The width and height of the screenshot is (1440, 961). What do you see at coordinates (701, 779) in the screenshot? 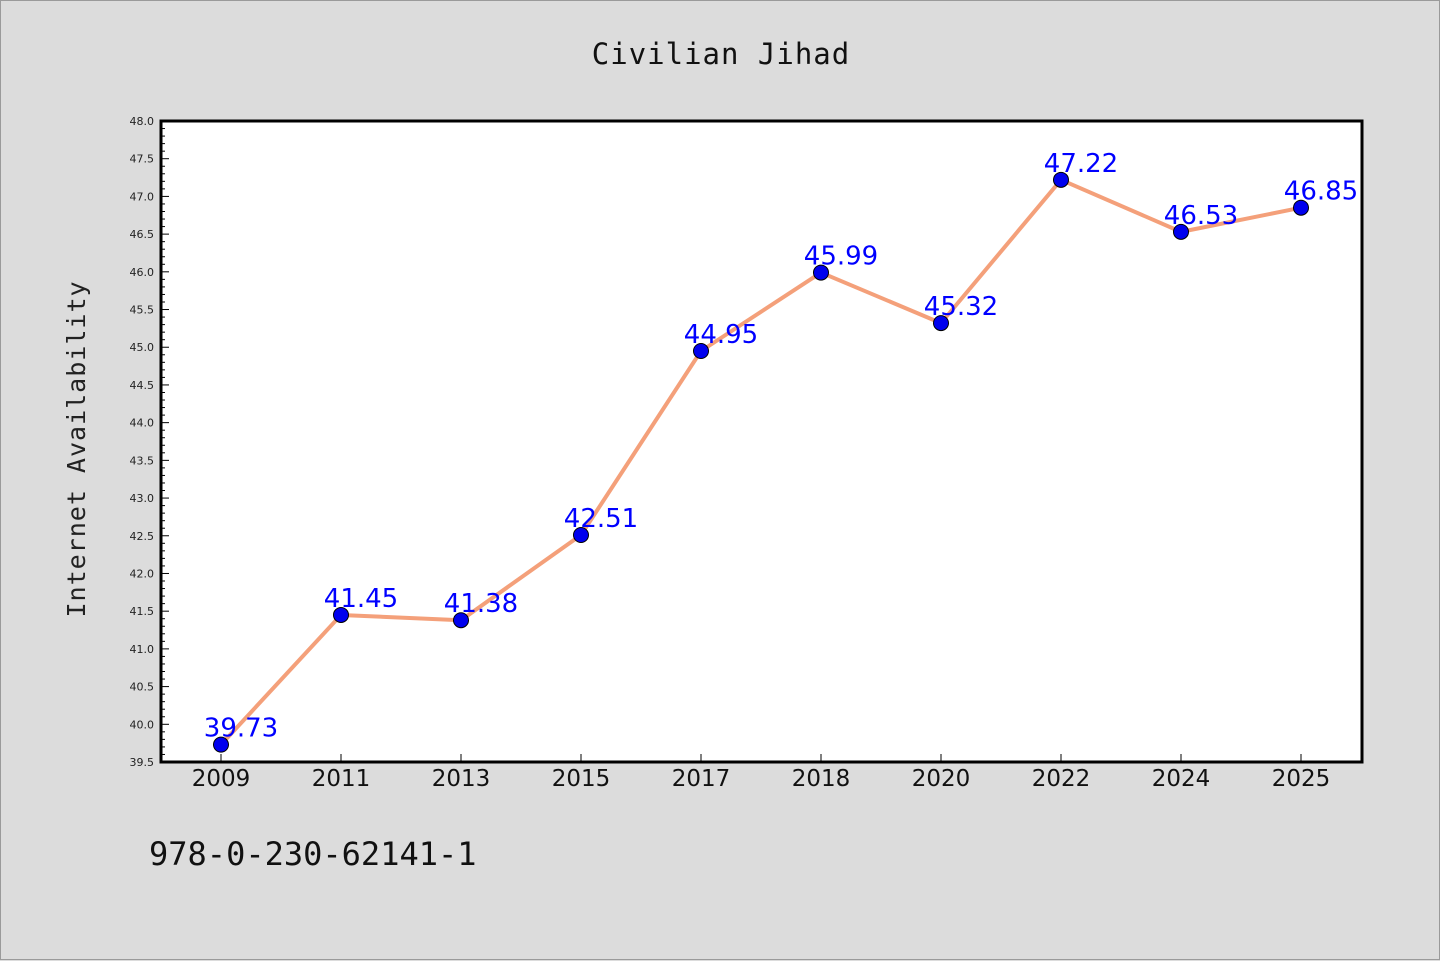
I see `x-tick-label: 2017` at bounding box center [701, 779].